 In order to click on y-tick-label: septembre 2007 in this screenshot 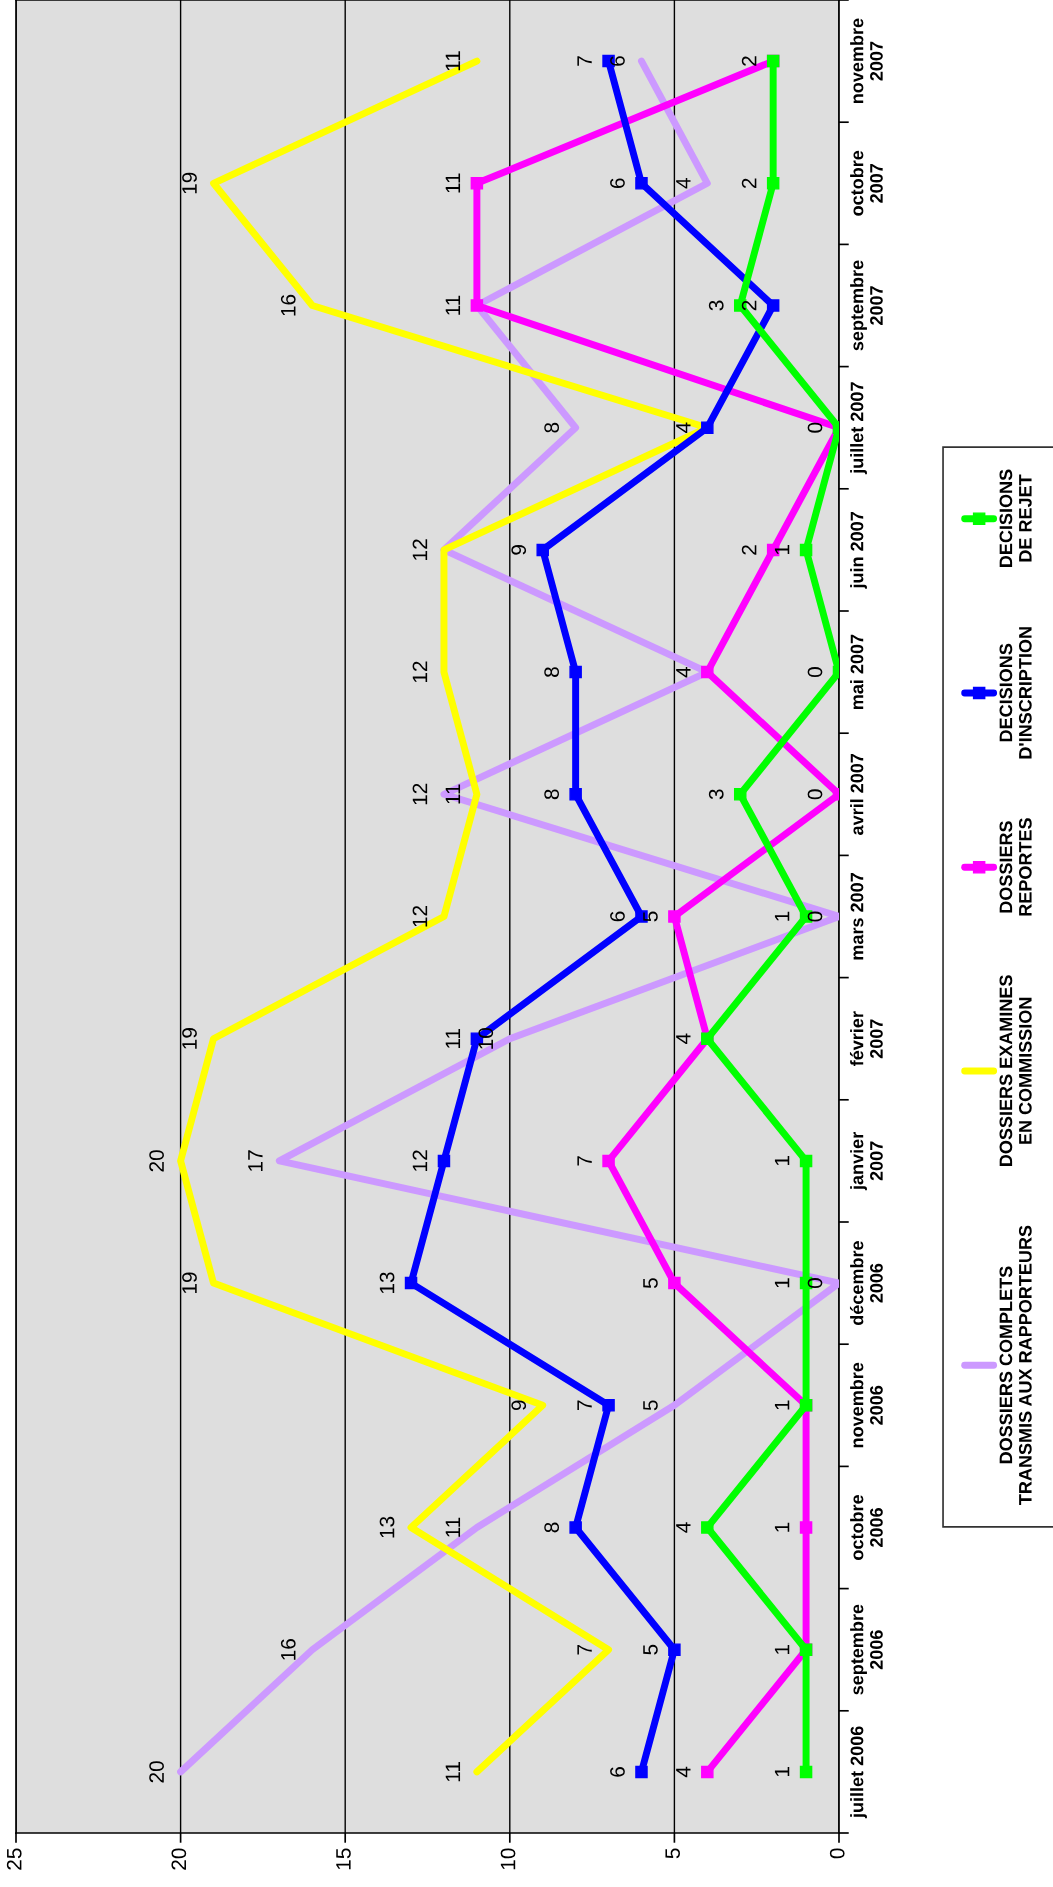, I will do `click(866, 305)`.